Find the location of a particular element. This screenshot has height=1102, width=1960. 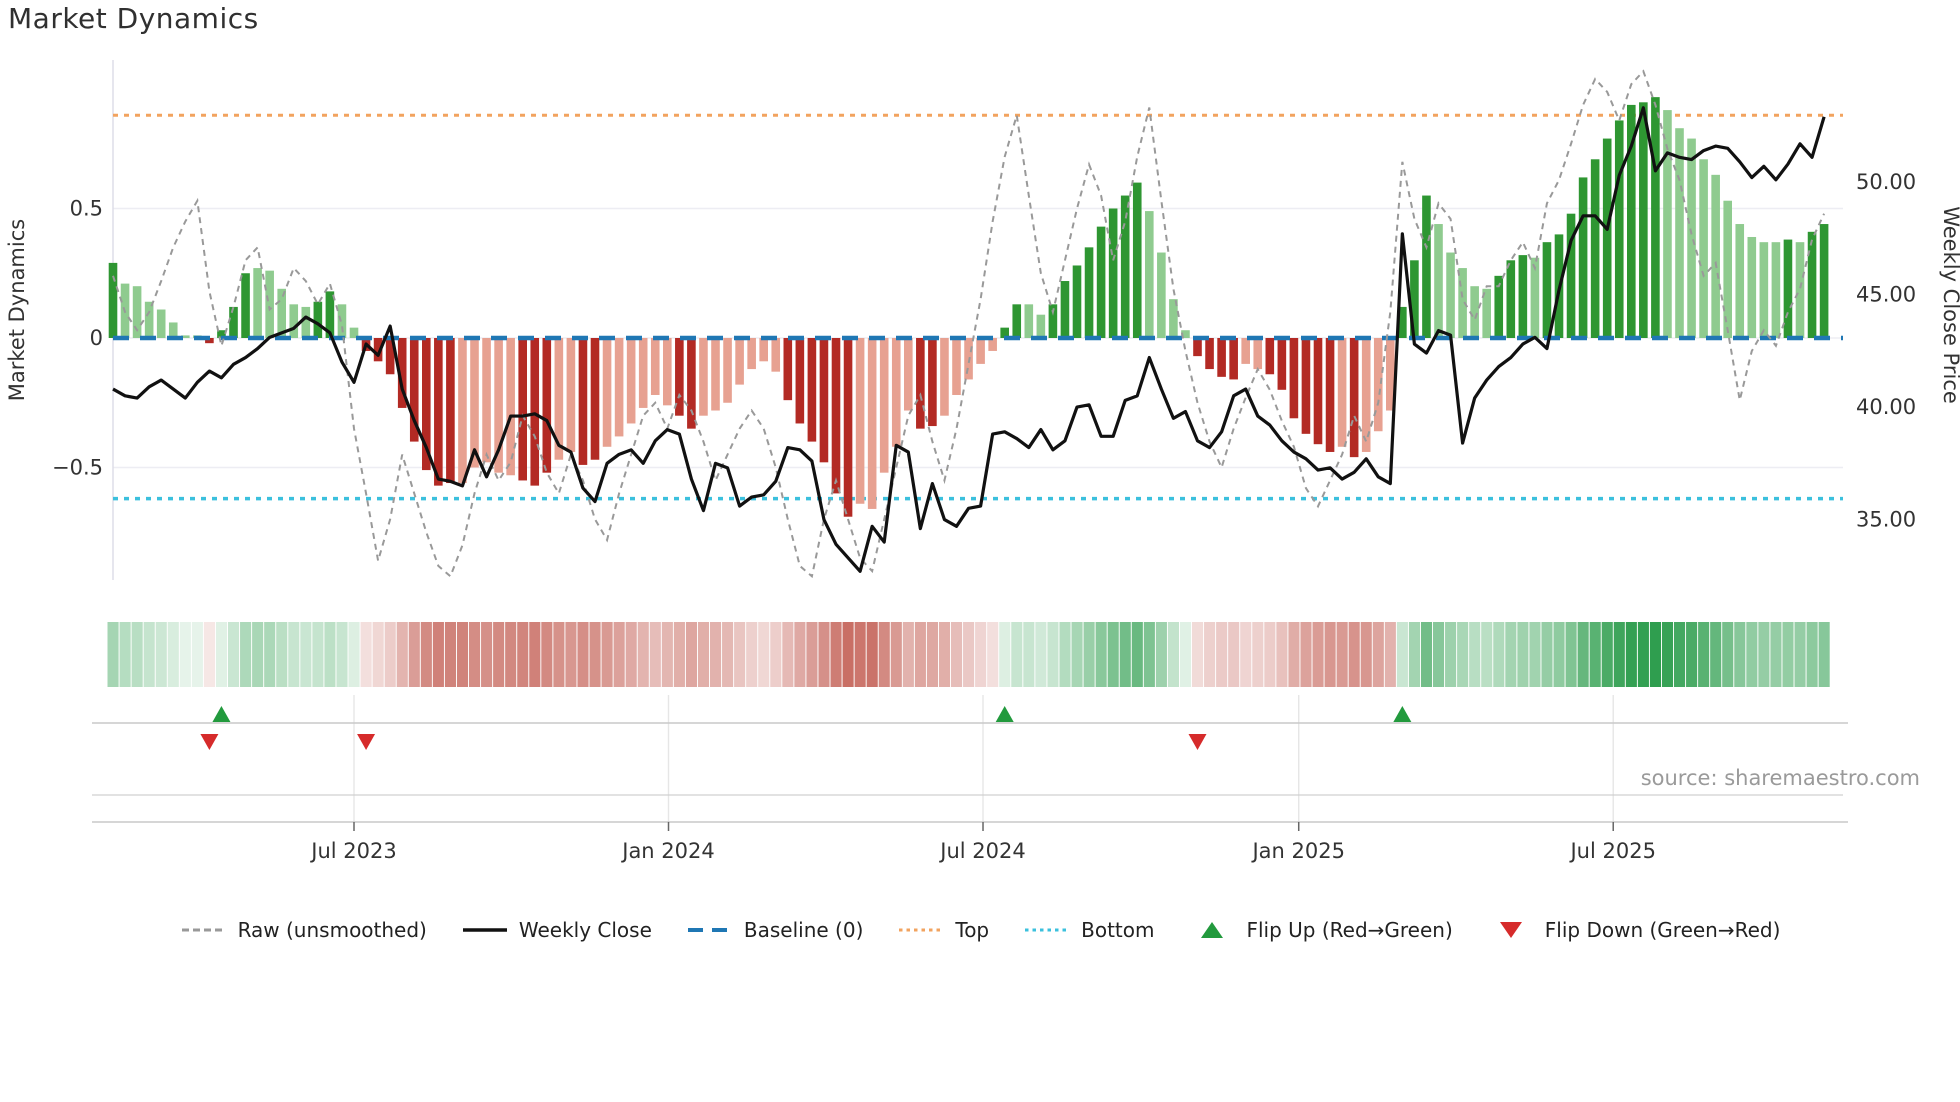

month-gridlines is located at coordinates (983, 758).